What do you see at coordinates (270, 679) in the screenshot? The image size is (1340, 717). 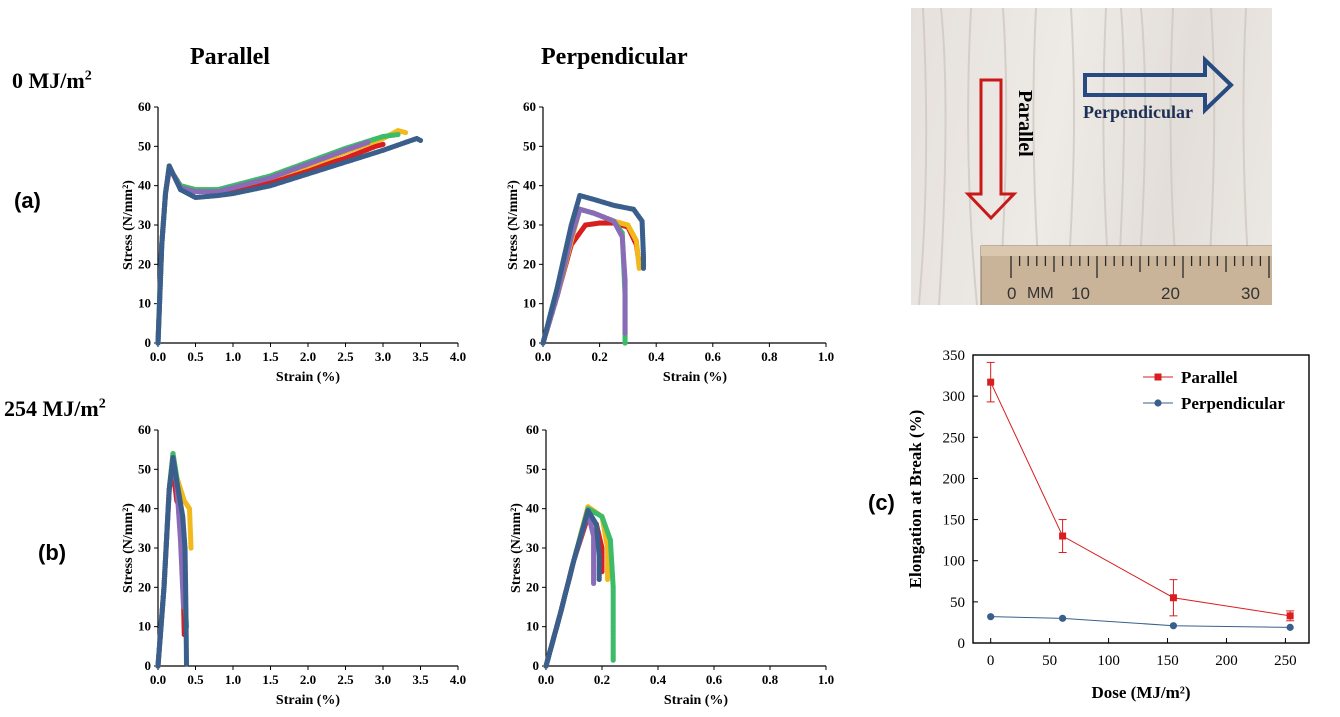 I see `x-tick-label: 1.5` at bounding box center [270, 679].